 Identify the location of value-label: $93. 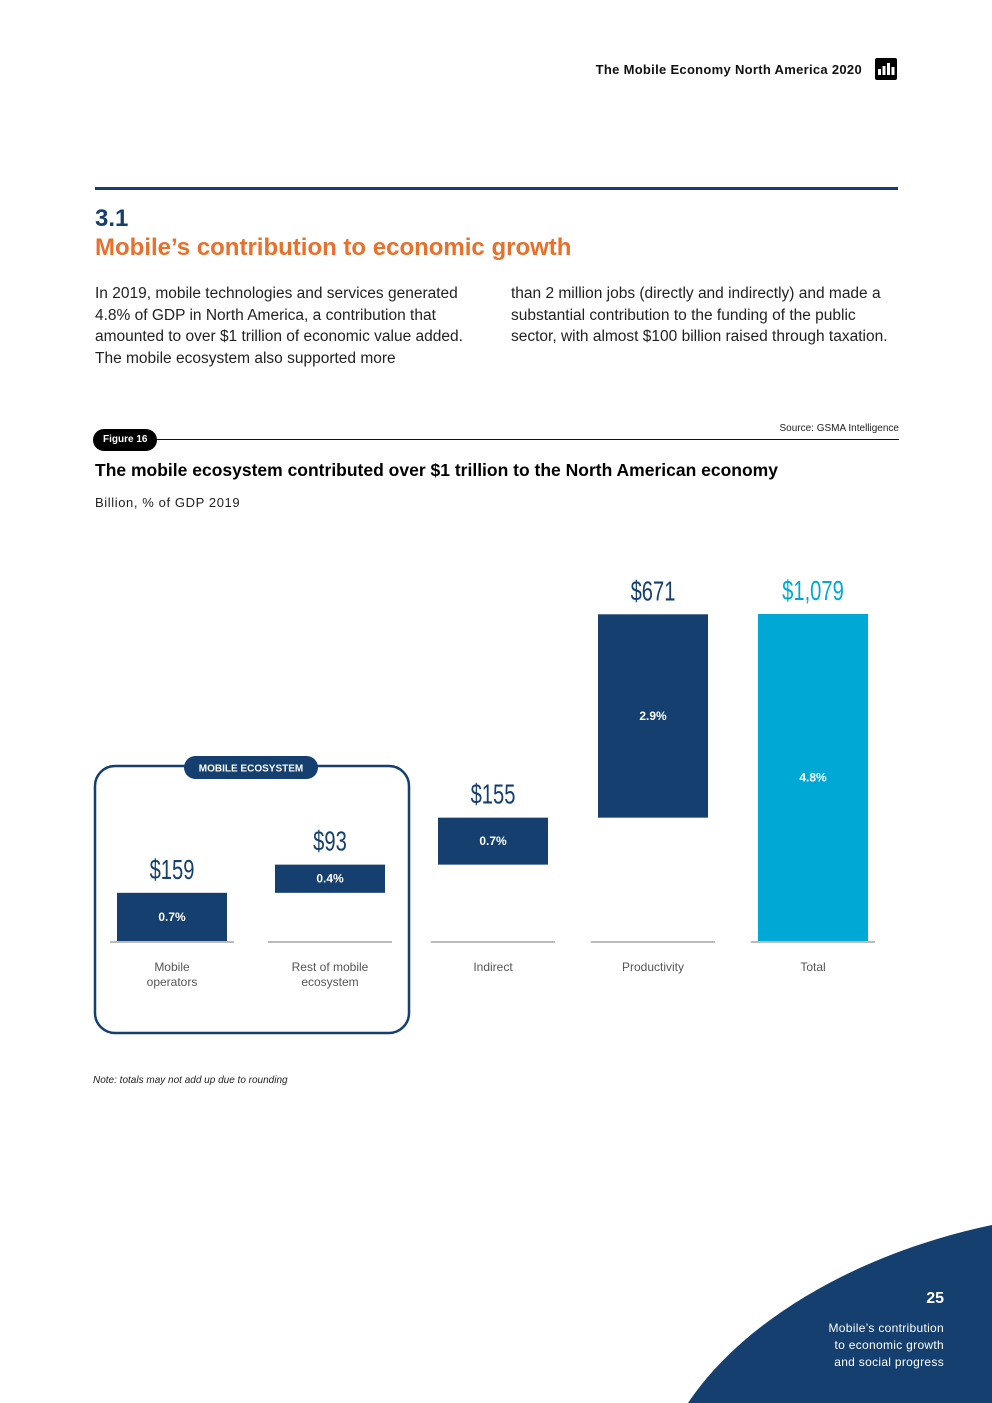
(330, 842).